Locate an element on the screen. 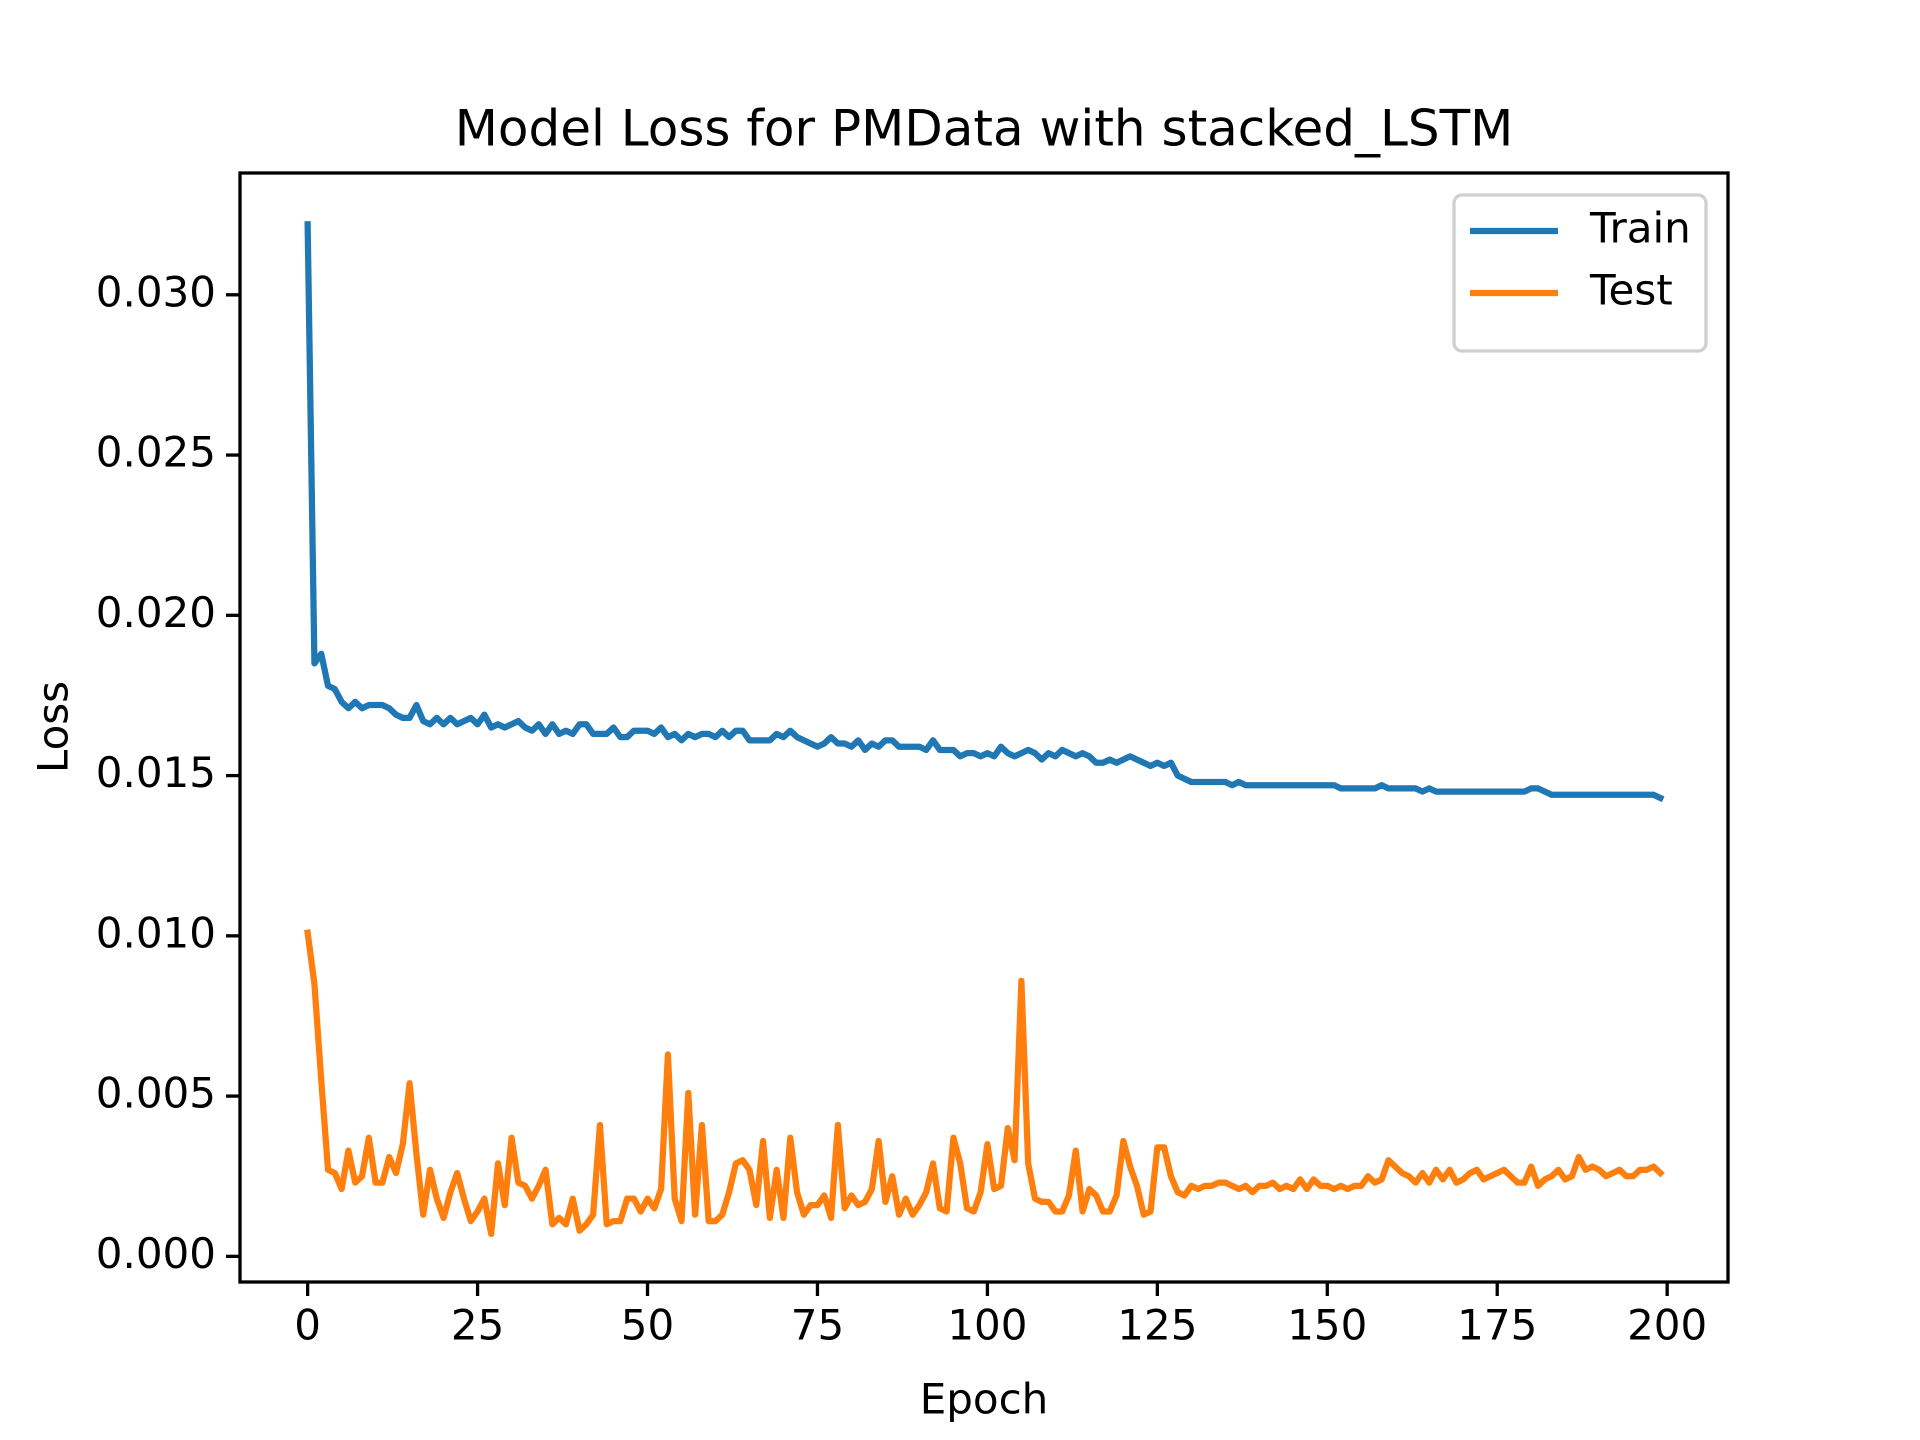  x-tick-label: 100 is located at coordinates (987, 1325).